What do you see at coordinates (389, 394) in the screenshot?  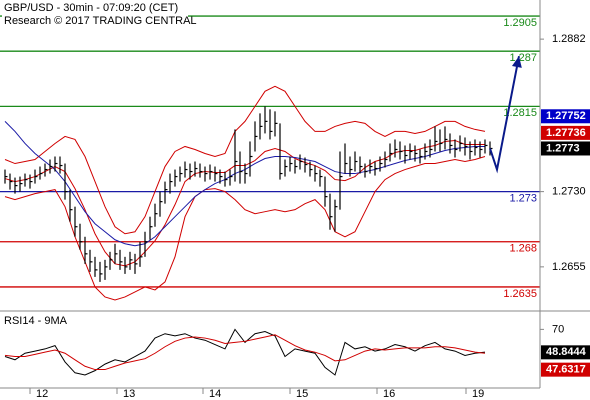 I see `x-tick-label: 16` at bounding box center [389, 394].